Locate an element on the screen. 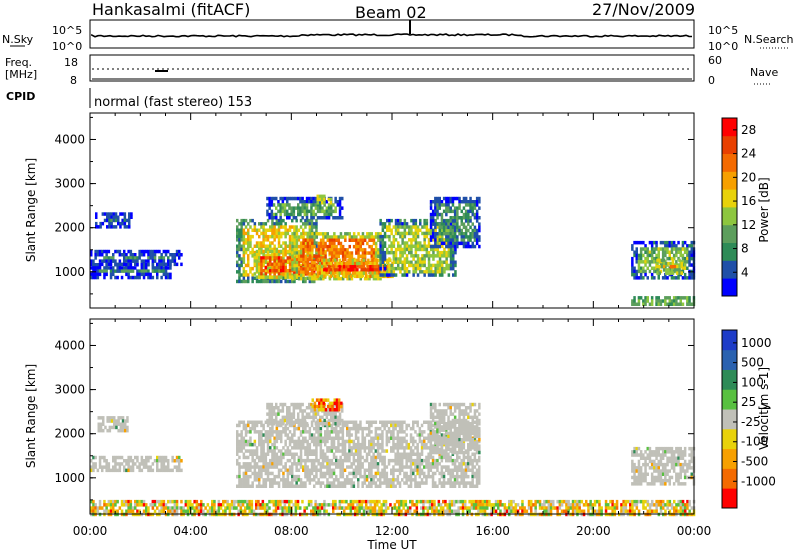 The width and height of the screenshot is (800, 554). power-colorbar-swatch is located at coordinates (729, 198).